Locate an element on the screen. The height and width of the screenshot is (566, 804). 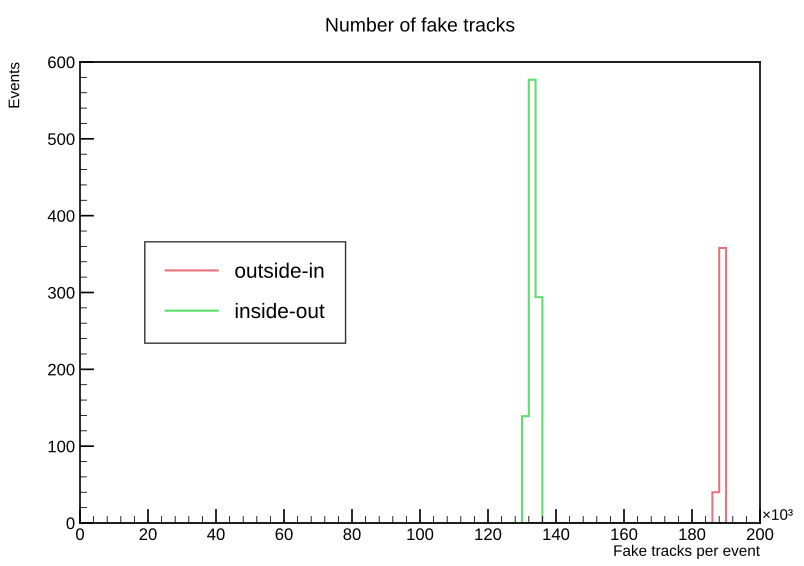
x-tick-label: 180 is located at coordinates (692, 534).